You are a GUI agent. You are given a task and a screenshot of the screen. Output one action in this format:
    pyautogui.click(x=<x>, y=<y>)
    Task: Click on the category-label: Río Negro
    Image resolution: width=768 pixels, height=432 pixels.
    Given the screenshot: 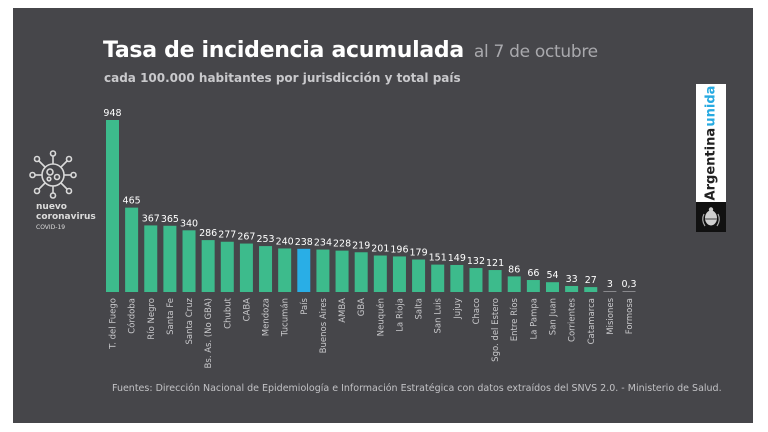 What is the action you would take?
    pyautogui.click(x=152, y=319)
    